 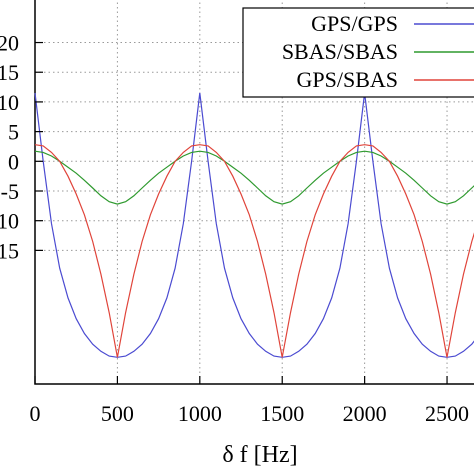 I want to click on legend: GPS/GPS SBAS/SBAS GPS/SBAS, so click(x=358, y=52).